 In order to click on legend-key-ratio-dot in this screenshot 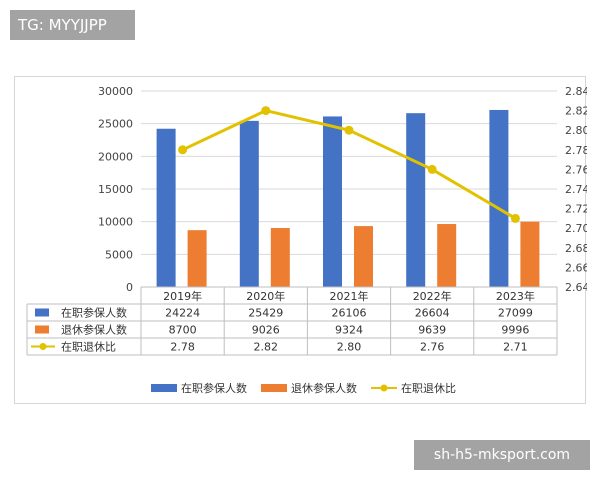, I will do `click(384, 388)`.